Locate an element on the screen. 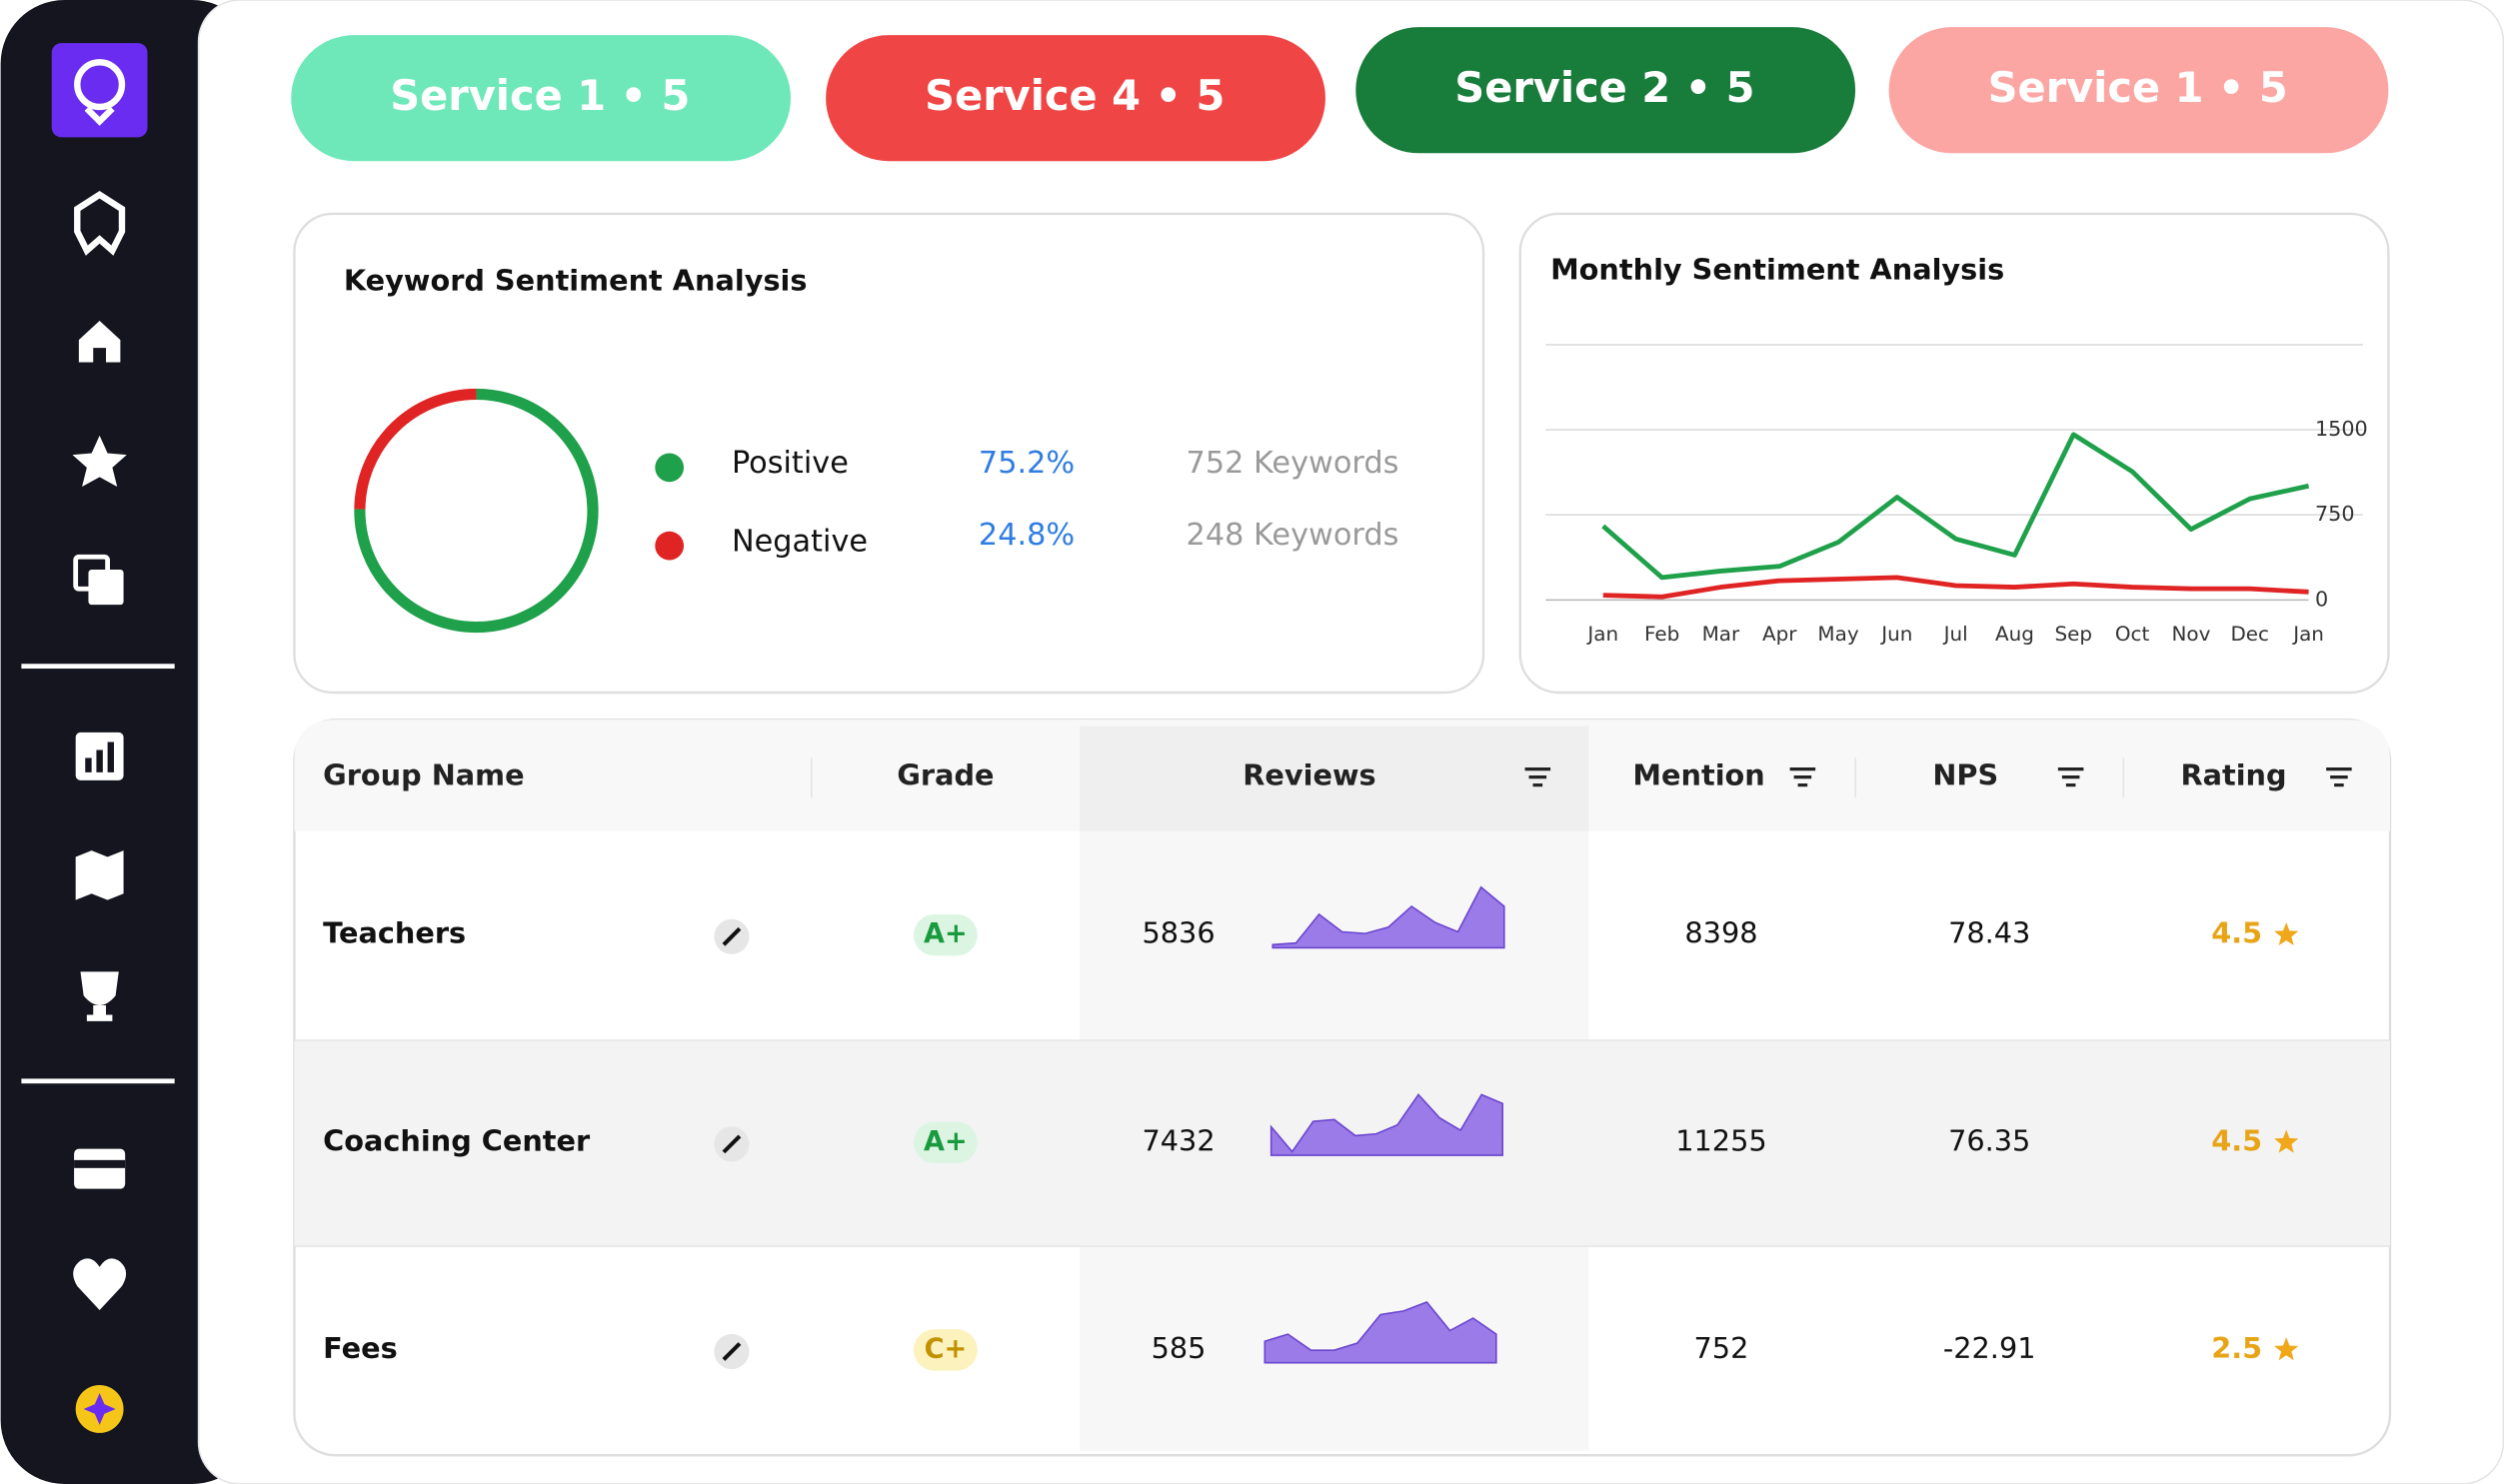  legend-label: Negative is located at coordinates (800, 541).